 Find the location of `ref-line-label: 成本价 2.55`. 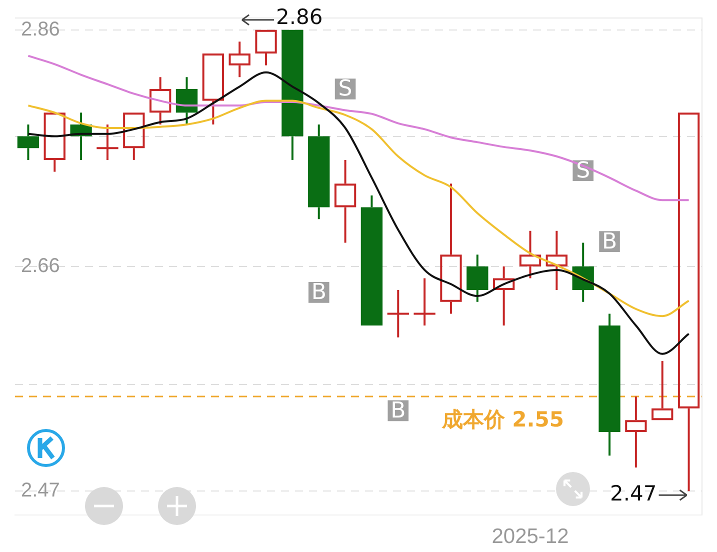

ref-line-label: 成本价 2.55 is located at coordinates (502, 419).